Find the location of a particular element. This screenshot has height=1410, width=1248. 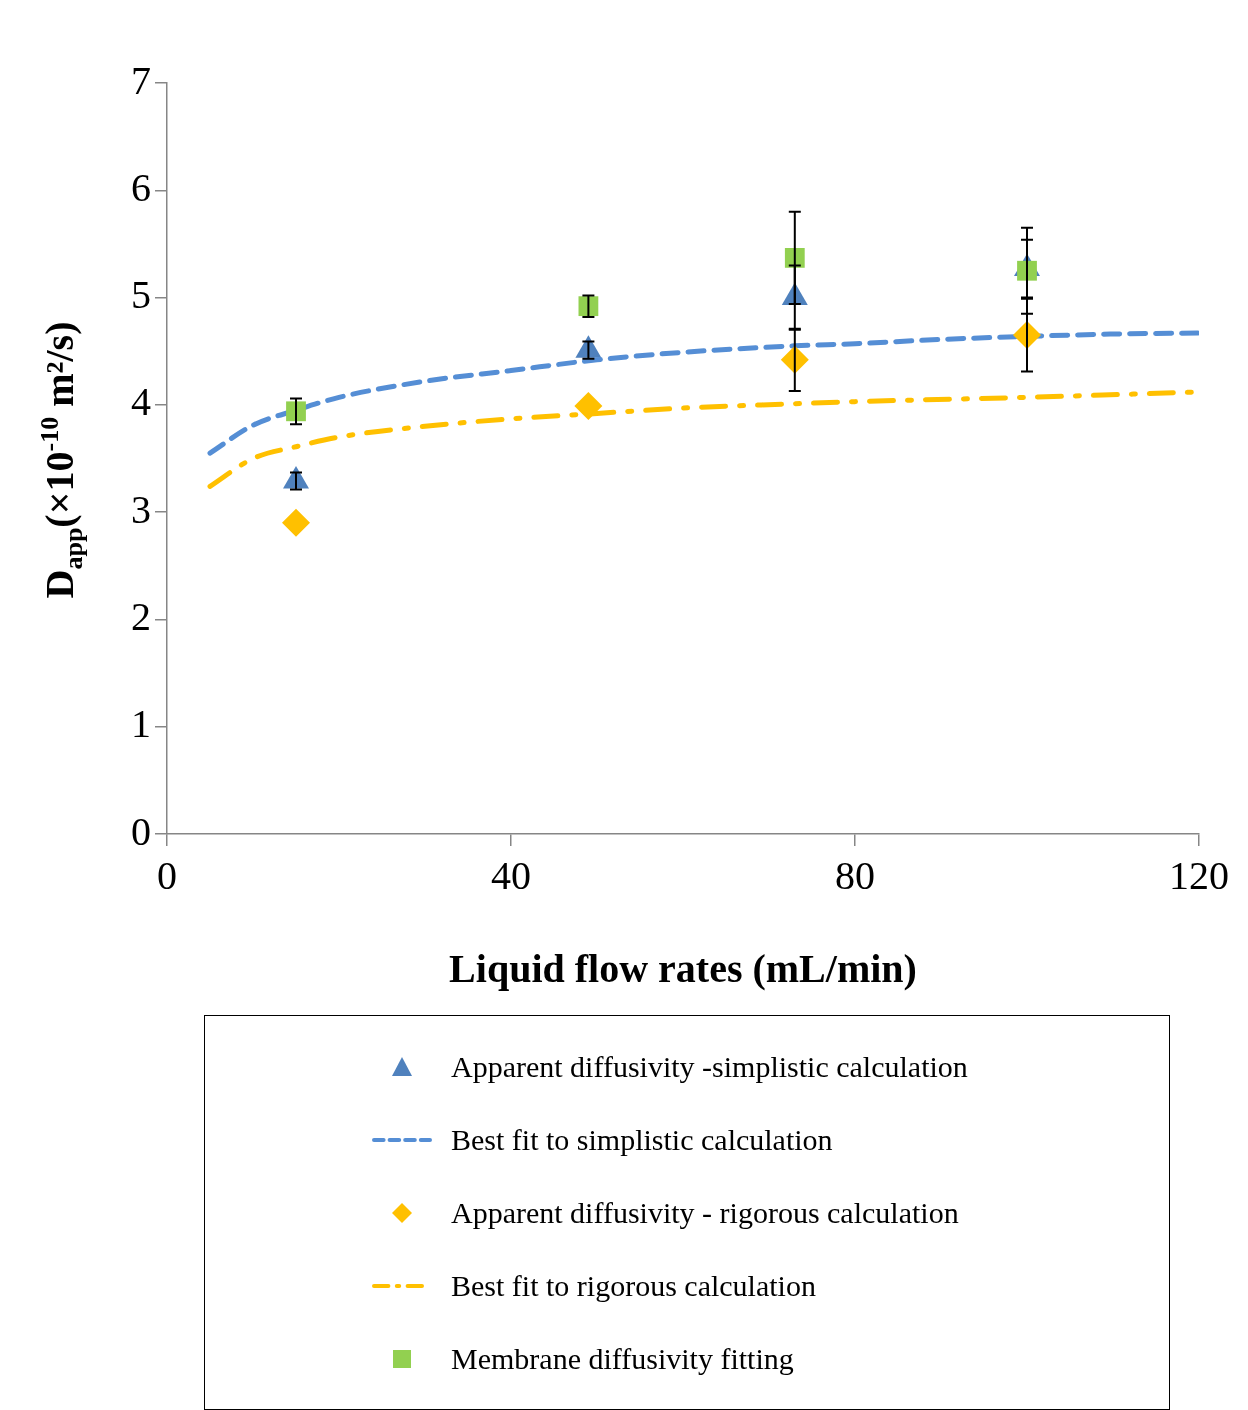

y-tick-label: 2 is located at coordinates (141, 616).